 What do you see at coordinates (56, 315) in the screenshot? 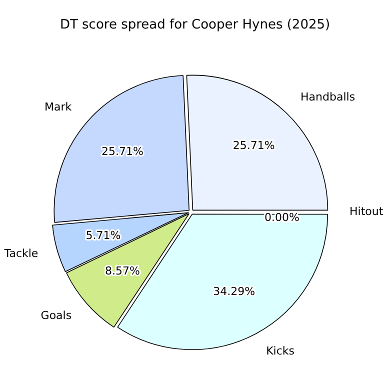
I see `slice-label: Goals` at bounding box center [56, 315].